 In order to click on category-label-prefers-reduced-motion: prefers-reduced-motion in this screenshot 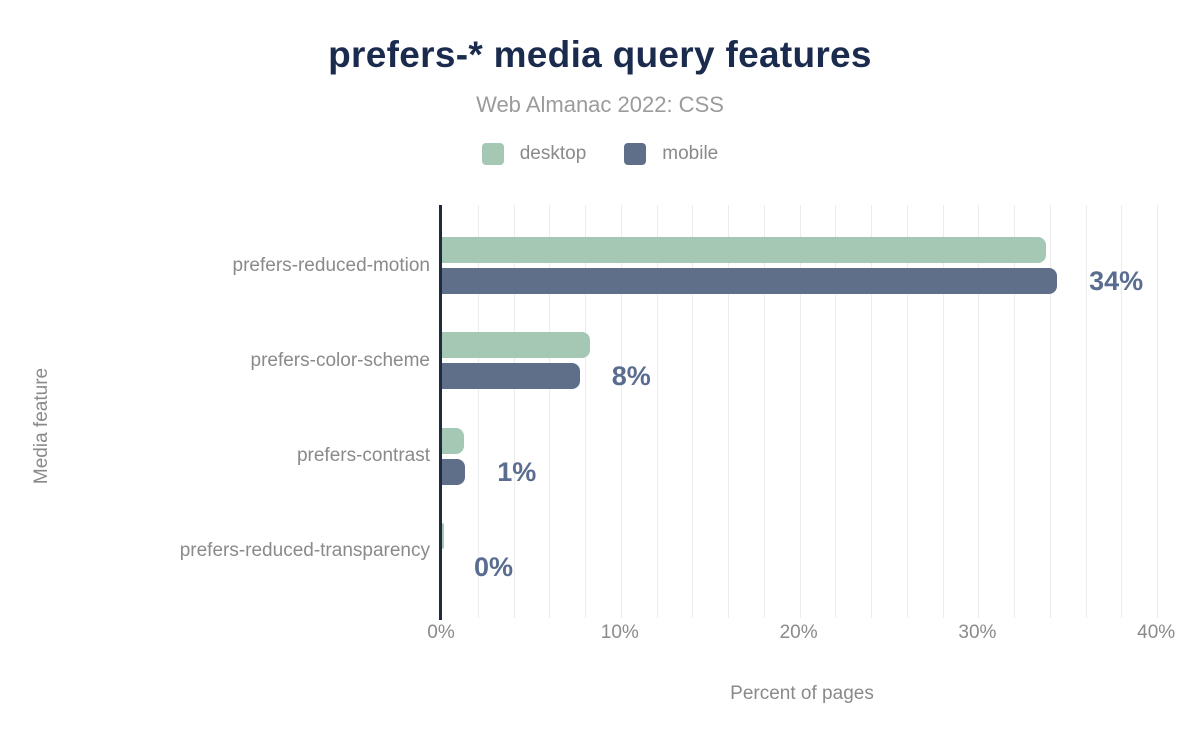, I will do `click(331, 265)`.